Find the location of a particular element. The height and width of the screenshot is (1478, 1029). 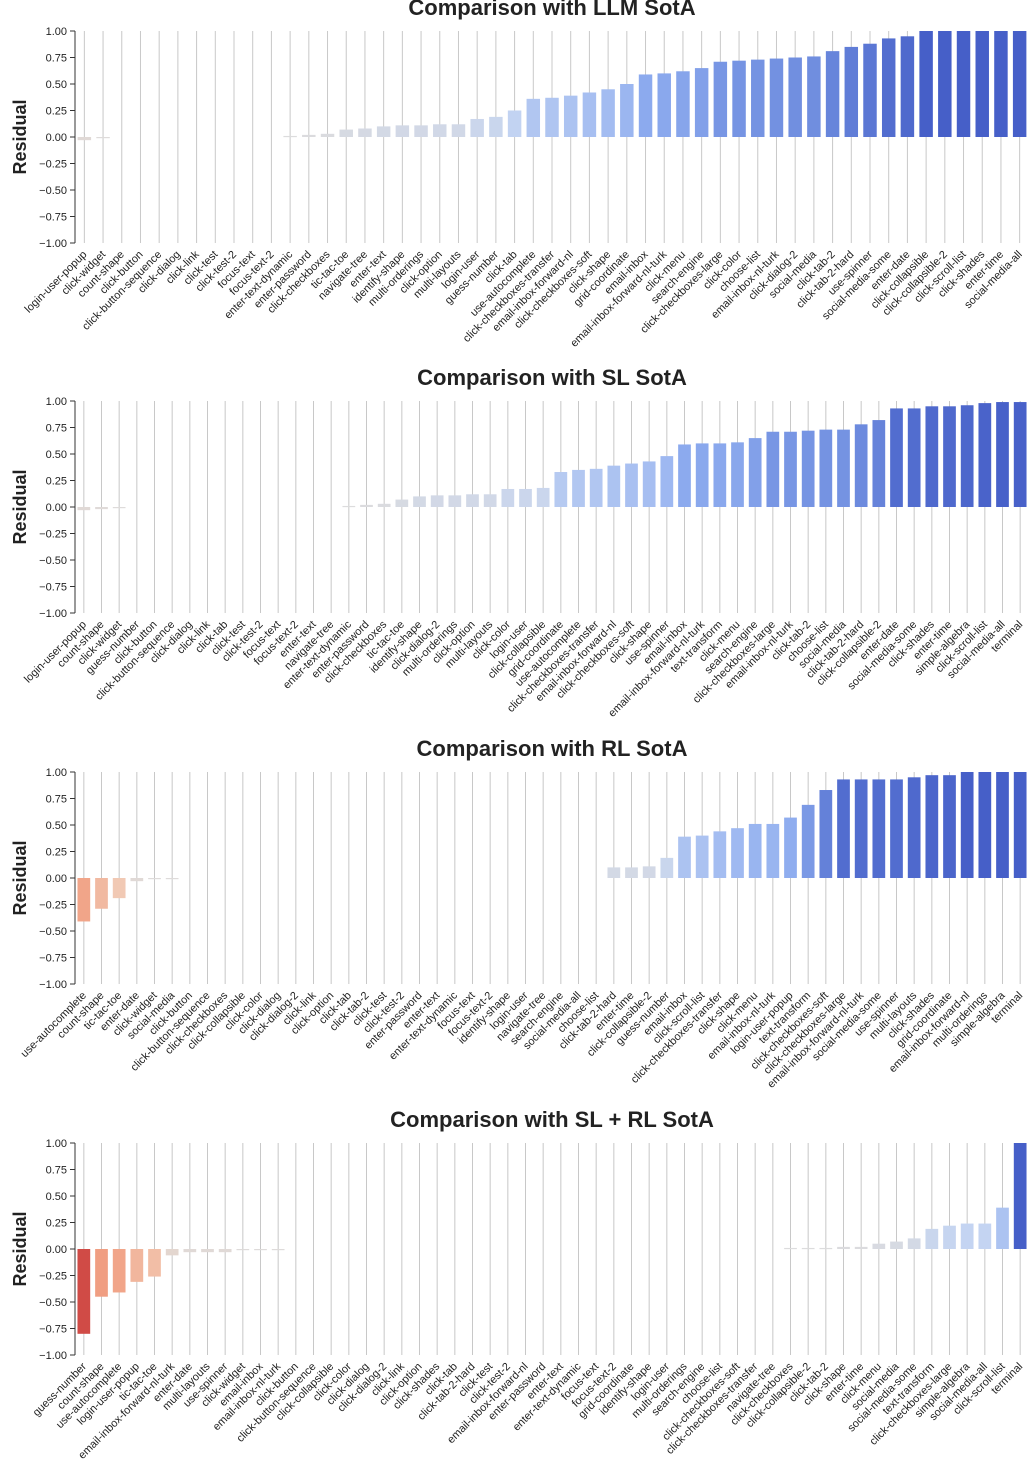

y-tick-label: −0.75 is located at coordinates (53, 1330).